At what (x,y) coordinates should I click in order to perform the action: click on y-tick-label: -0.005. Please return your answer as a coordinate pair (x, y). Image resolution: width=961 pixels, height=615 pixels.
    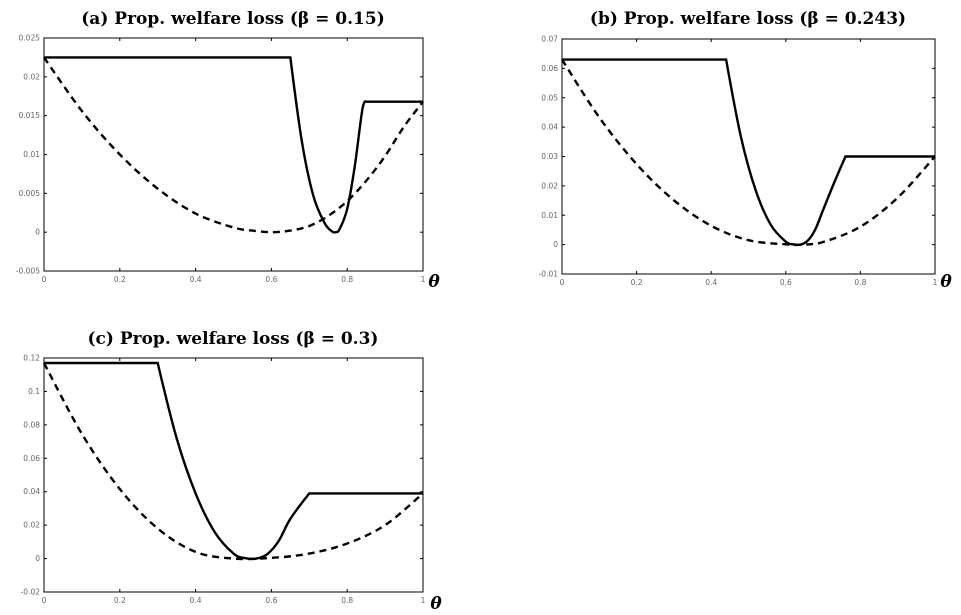
    Looking at the image, I should click on (28, 271).